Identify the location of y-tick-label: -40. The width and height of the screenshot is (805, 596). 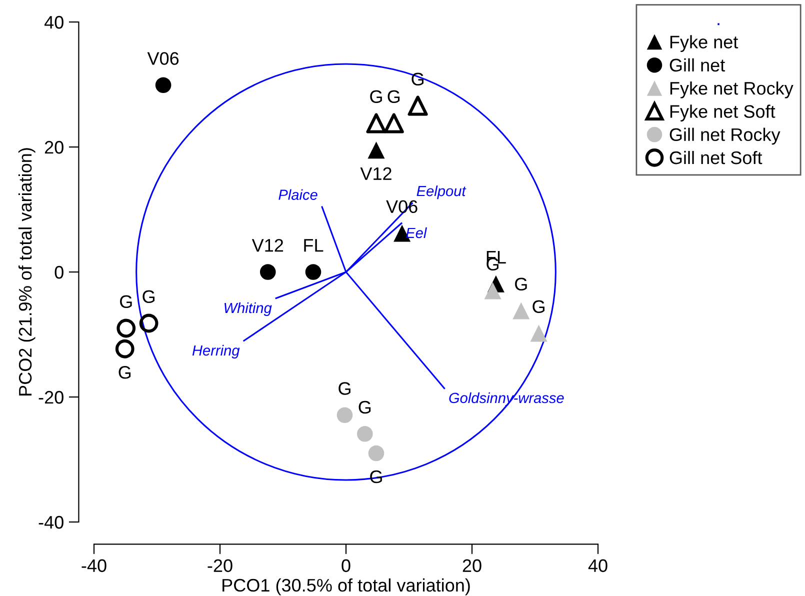
(51, 522).